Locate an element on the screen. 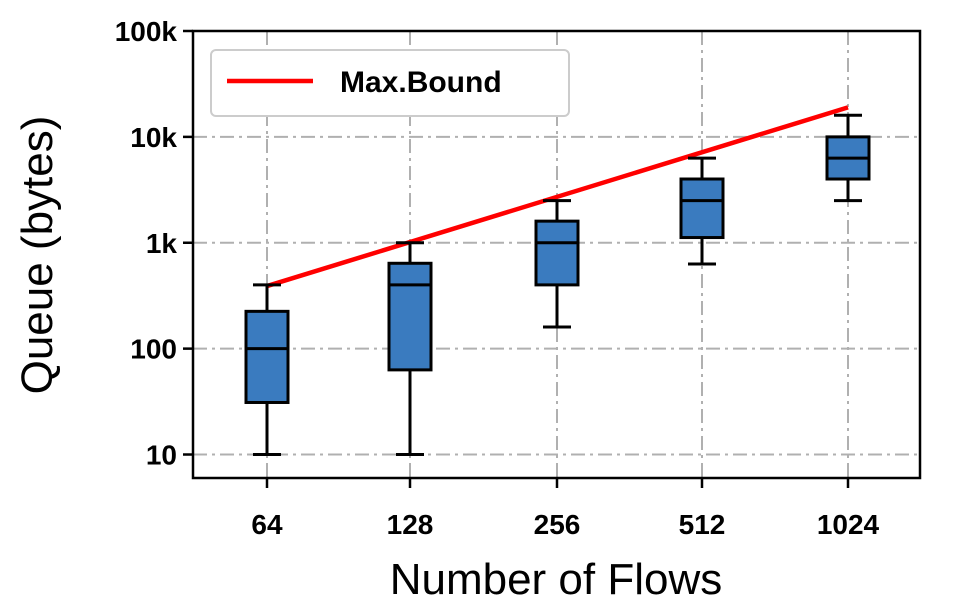 The height and width of the screenshot is (599, 969). x-axis-title: Number of Flows is located at coordinates (556, 577).